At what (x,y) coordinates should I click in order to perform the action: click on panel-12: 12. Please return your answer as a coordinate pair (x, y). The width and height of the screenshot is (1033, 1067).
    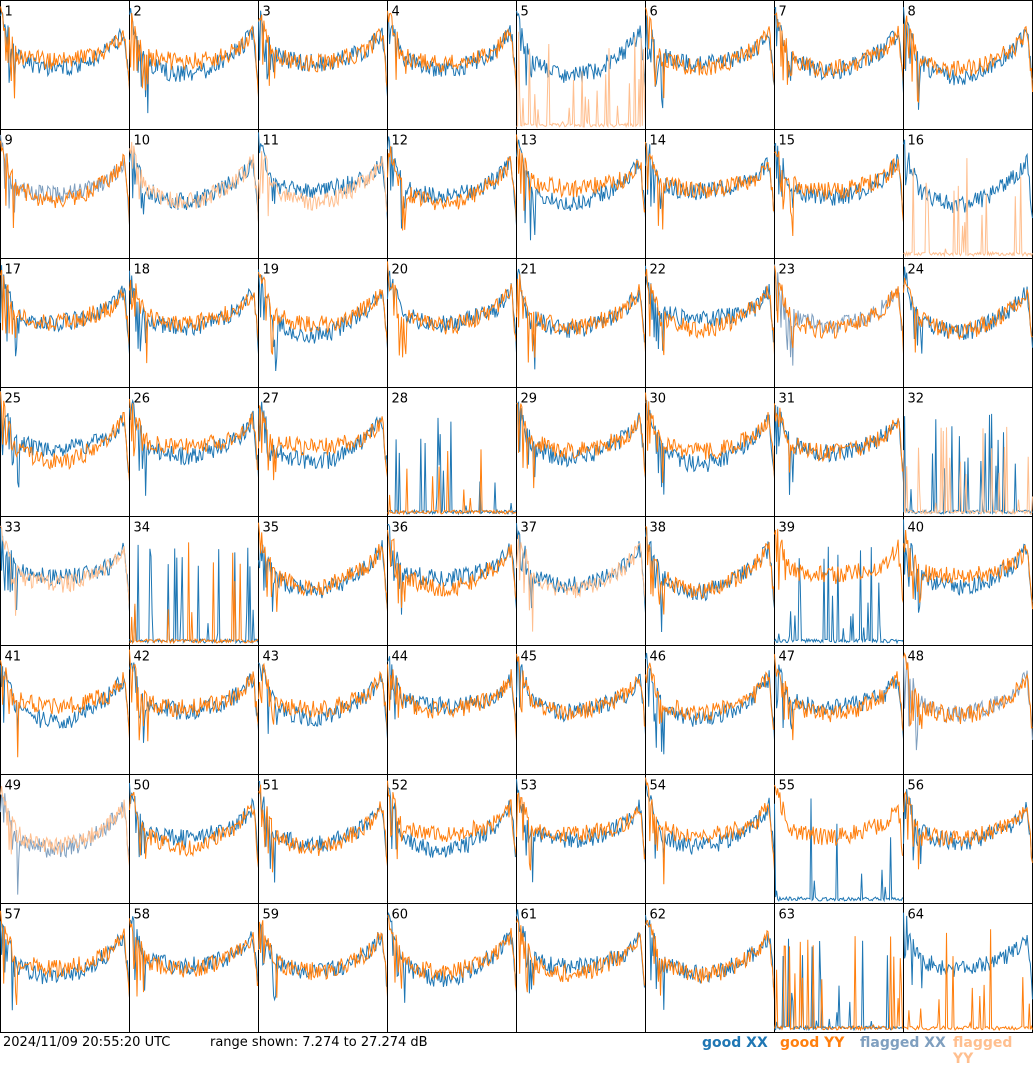
    Looking at the image, I should click on (452, 194).